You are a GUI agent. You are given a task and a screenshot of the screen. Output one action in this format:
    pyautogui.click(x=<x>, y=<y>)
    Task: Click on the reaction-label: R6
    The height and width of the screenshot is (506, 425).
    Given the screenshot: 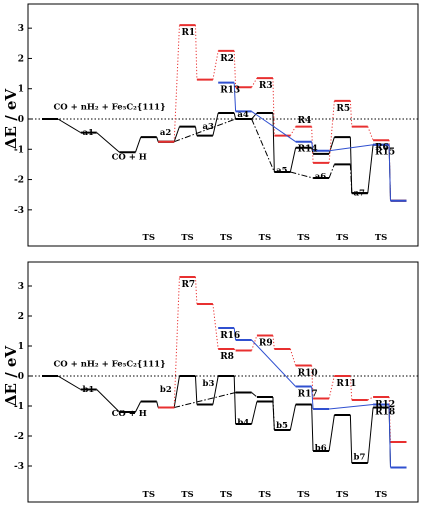 What is the action you would take?
    pyautogui.click(x=382, y=148)
    